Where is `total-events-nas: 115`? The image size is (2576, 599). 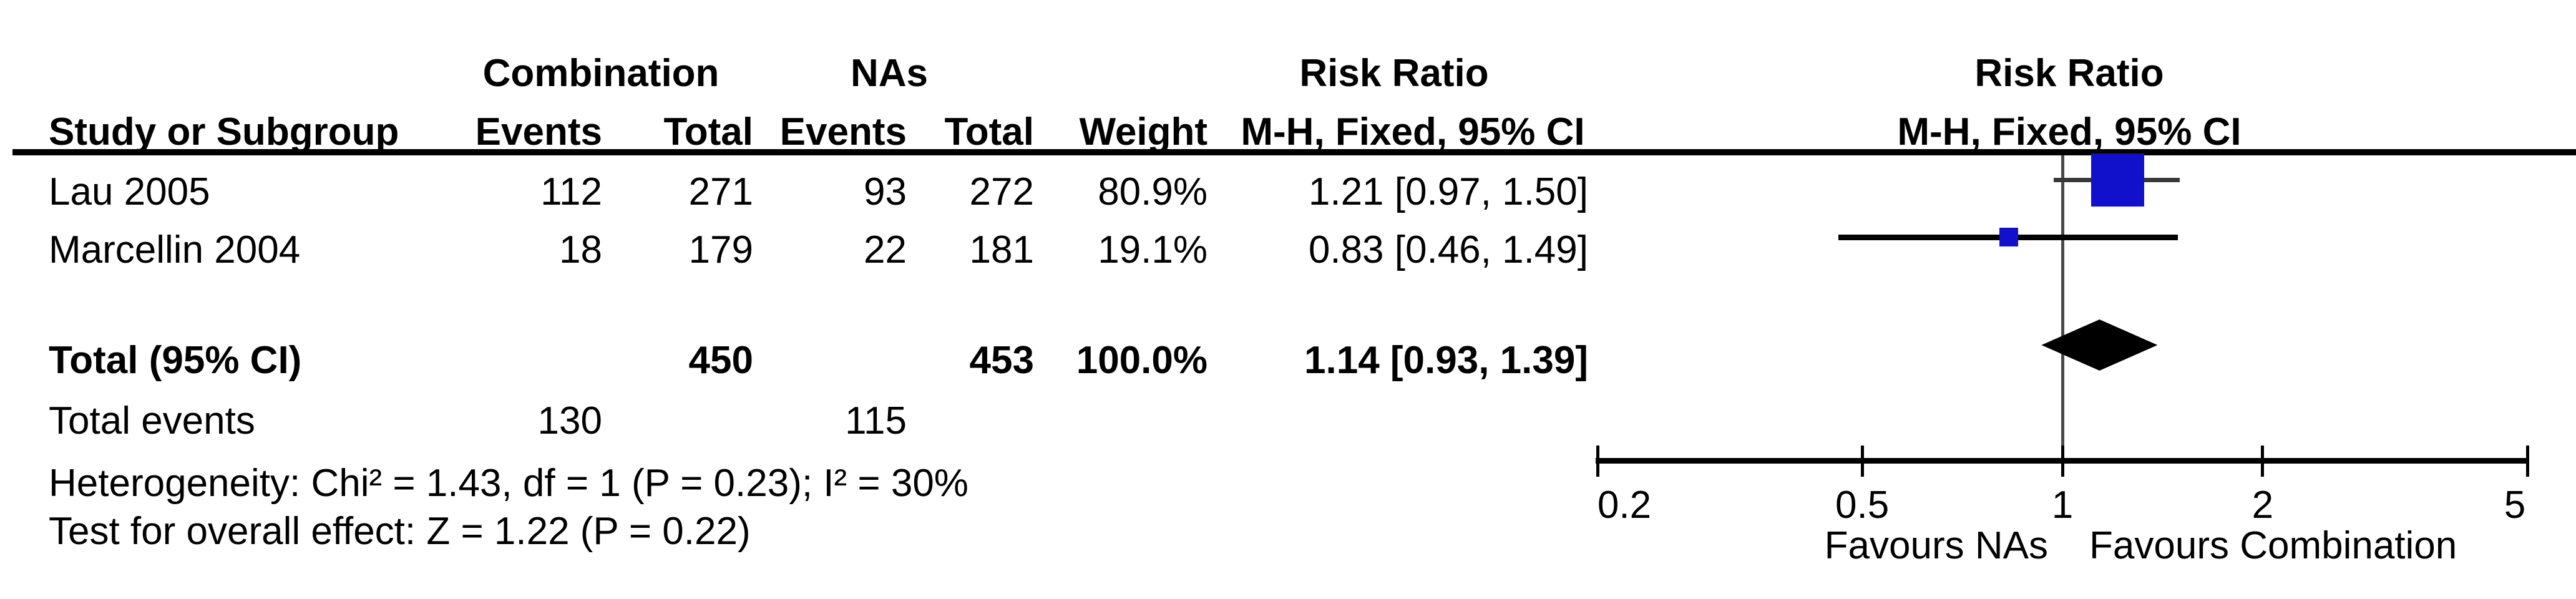
total-events-nas: 115 is located at coordinates (876, 420).